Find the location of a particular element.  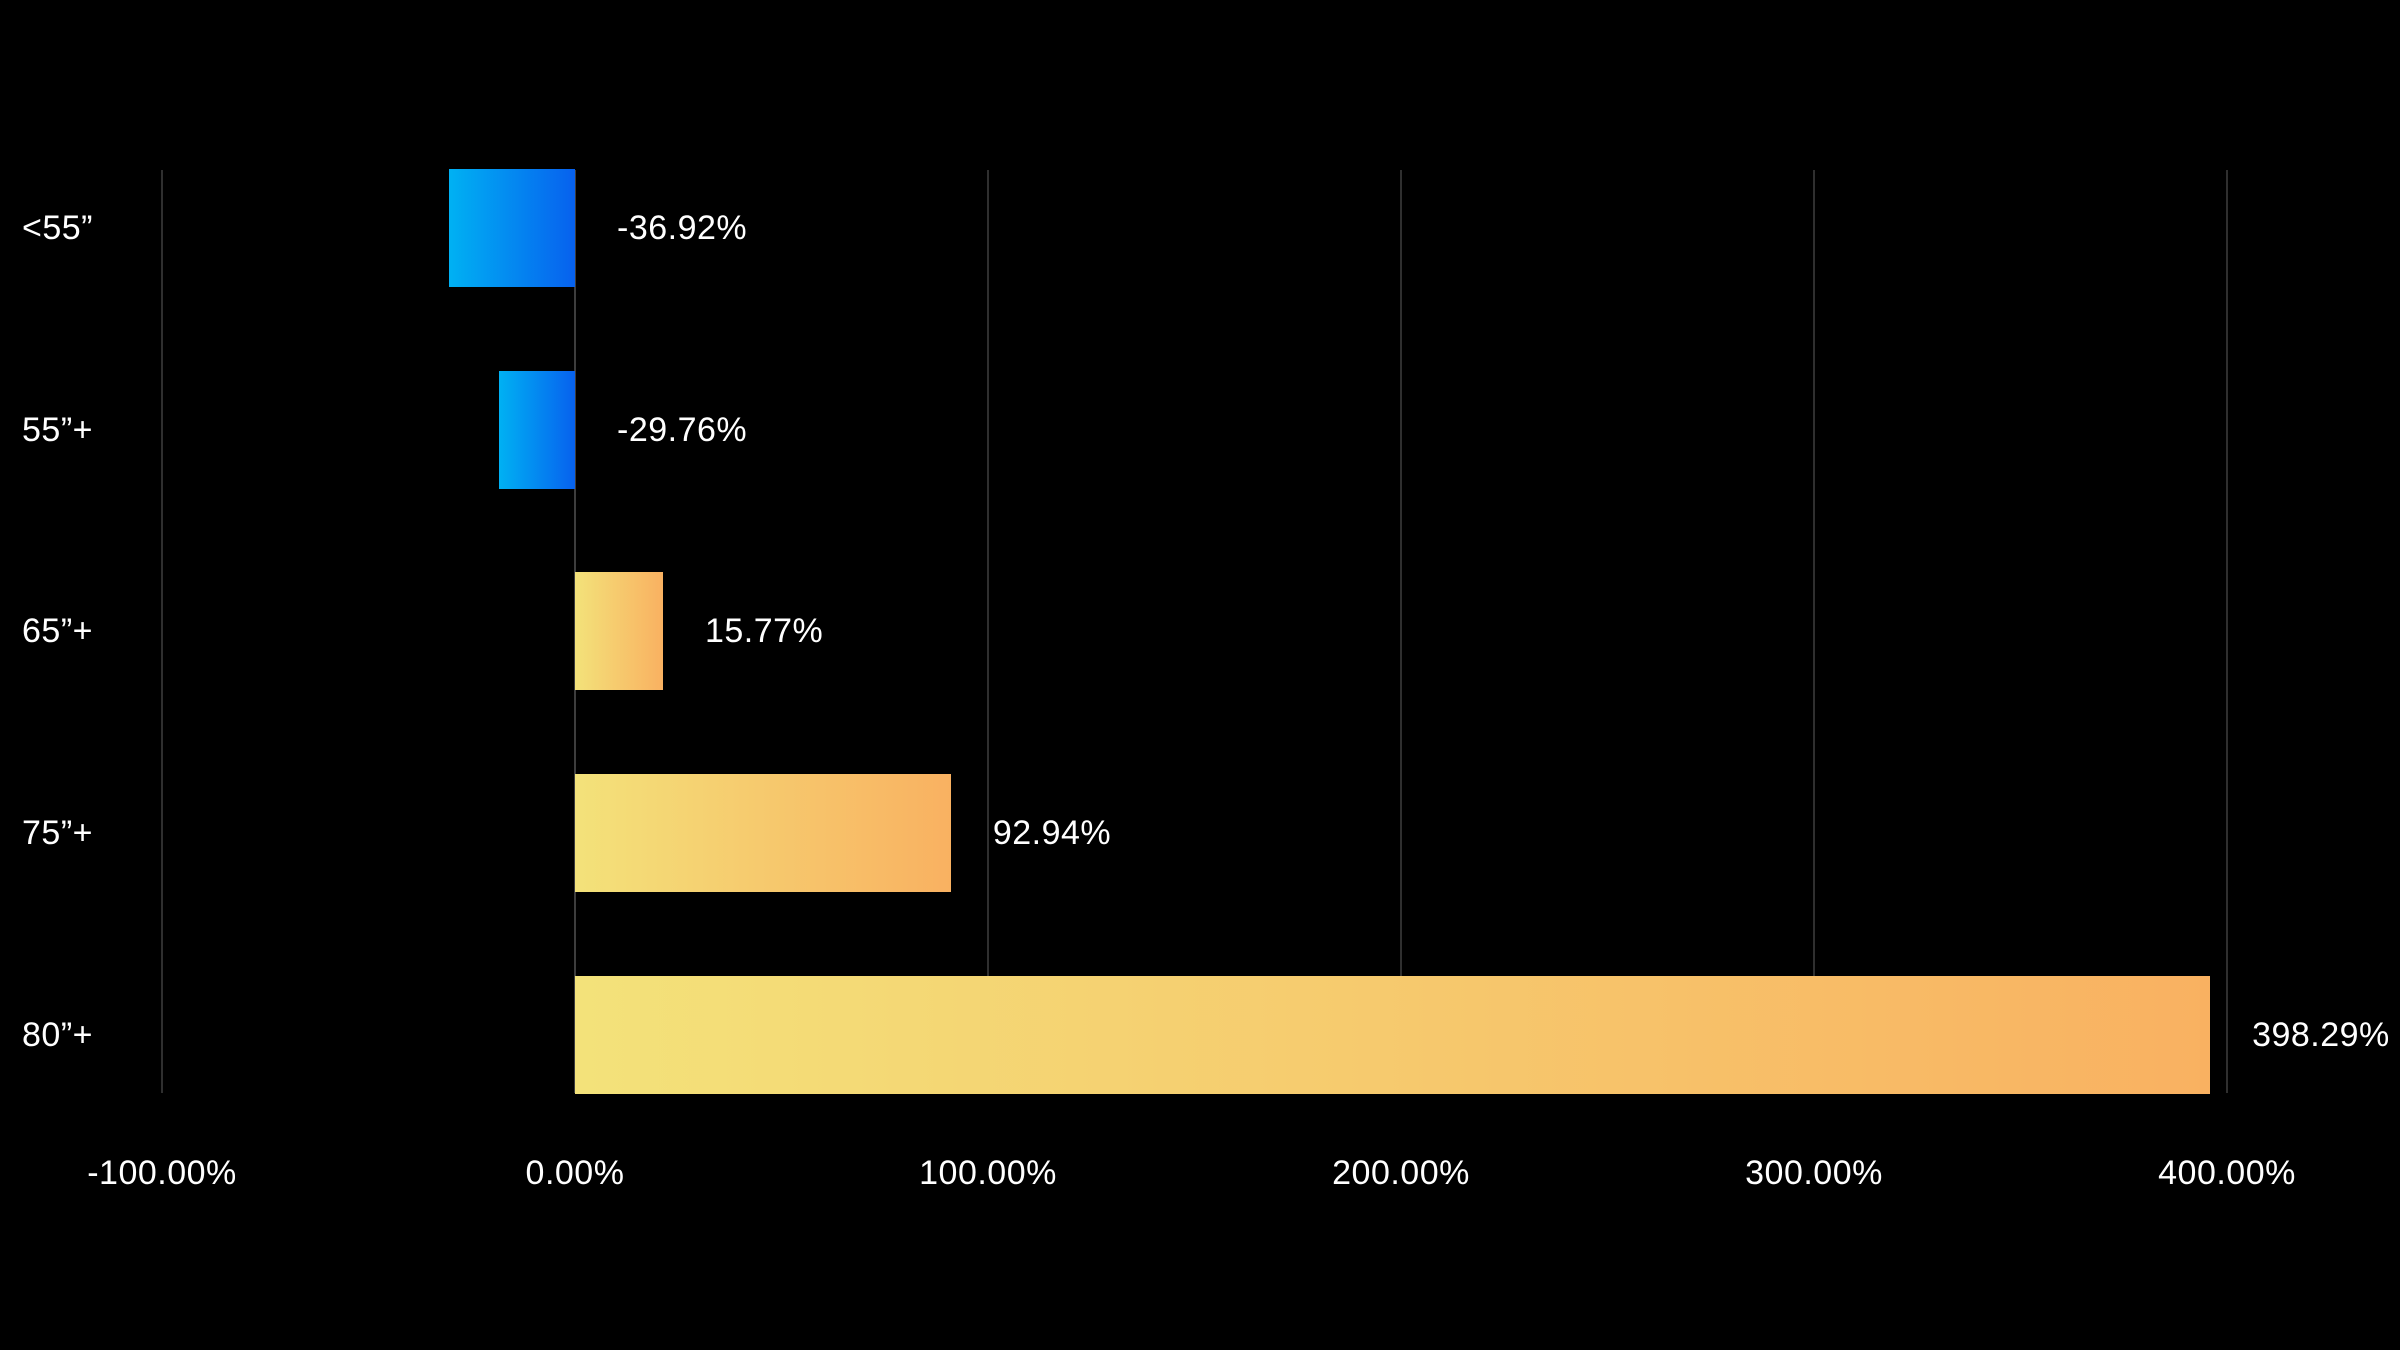

x-tick-label: 0.00% is located at coordinates (575, 1173).